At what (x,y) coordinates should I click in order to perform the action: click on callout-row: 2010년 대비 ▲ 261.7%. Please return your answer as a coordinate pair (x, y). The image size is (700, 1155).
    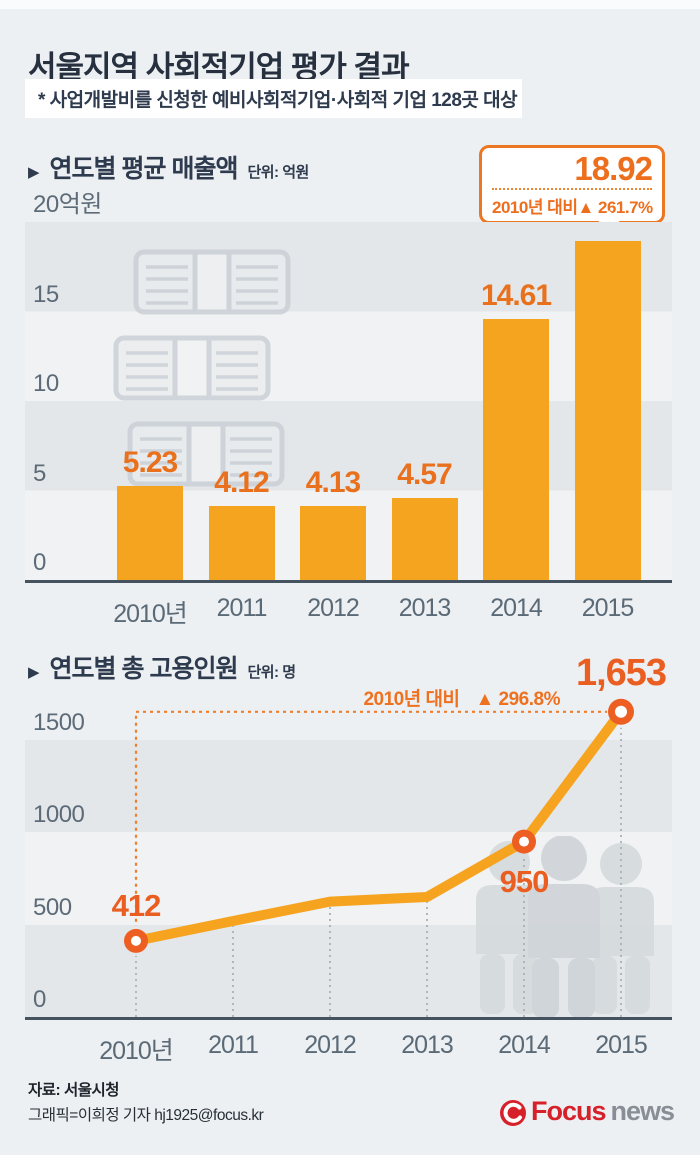
    Looking at the image, I should click on (572, 205).